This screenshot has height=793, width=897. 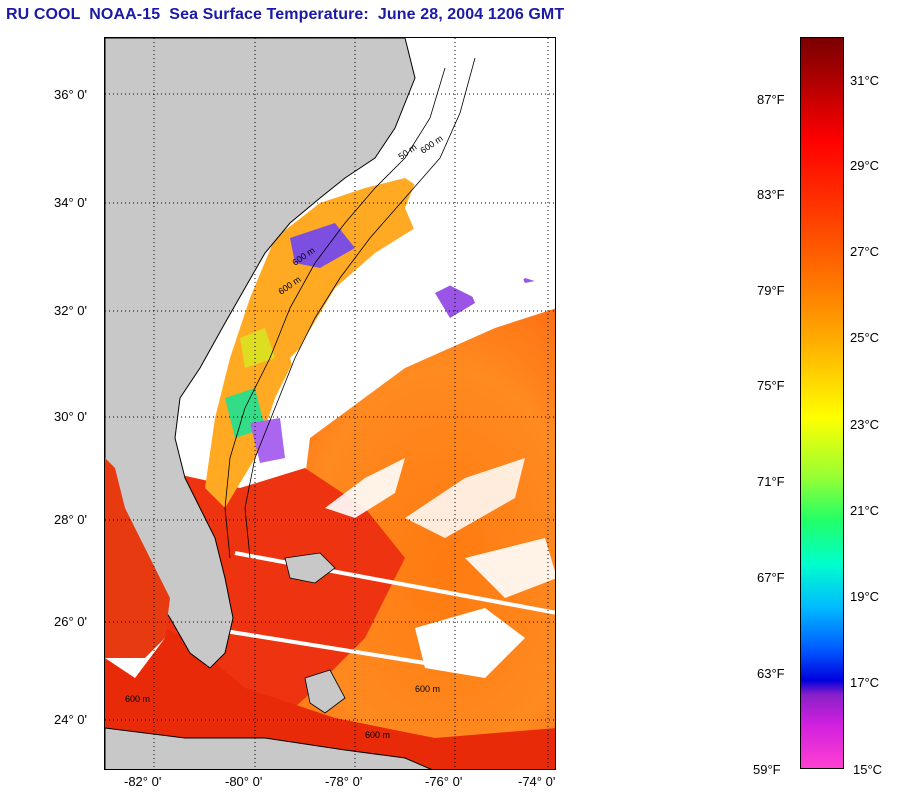 I want to click on lat-label-34: 34° 0', so click(x=70, y=202).